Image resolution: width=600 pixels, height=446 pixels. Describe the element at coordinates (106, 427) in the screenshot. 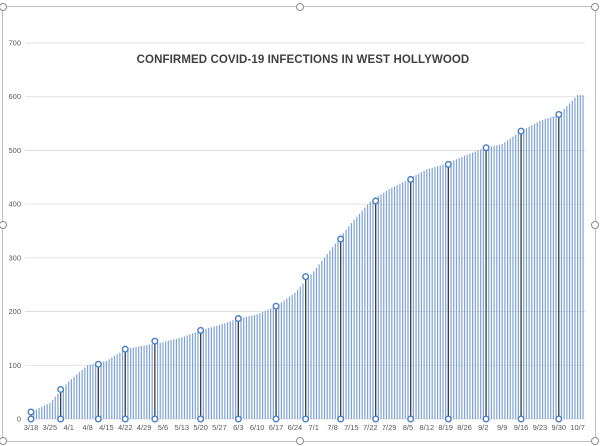

I see `x-tick-label: 4/15` at that location.